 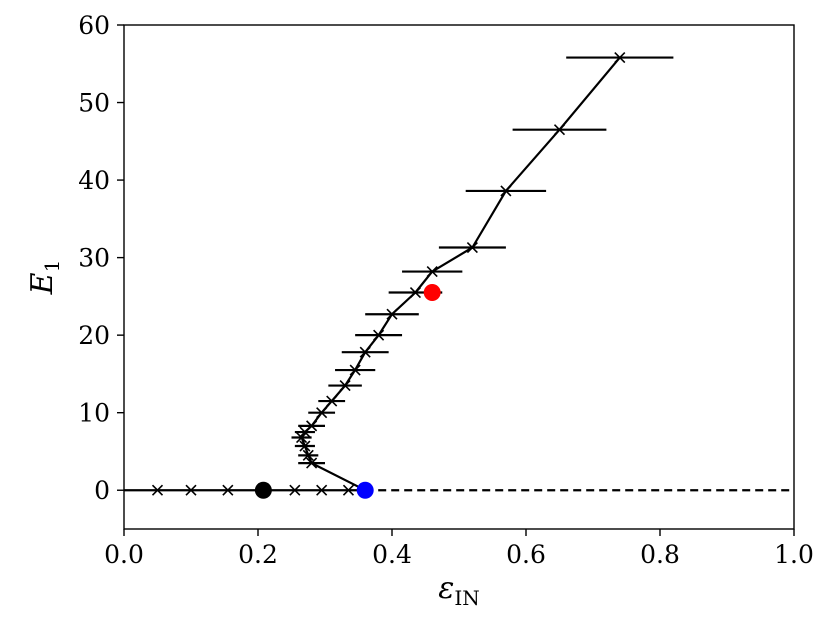 I want to click on x-axis-symbol: ε, so click(x=446, y=588).